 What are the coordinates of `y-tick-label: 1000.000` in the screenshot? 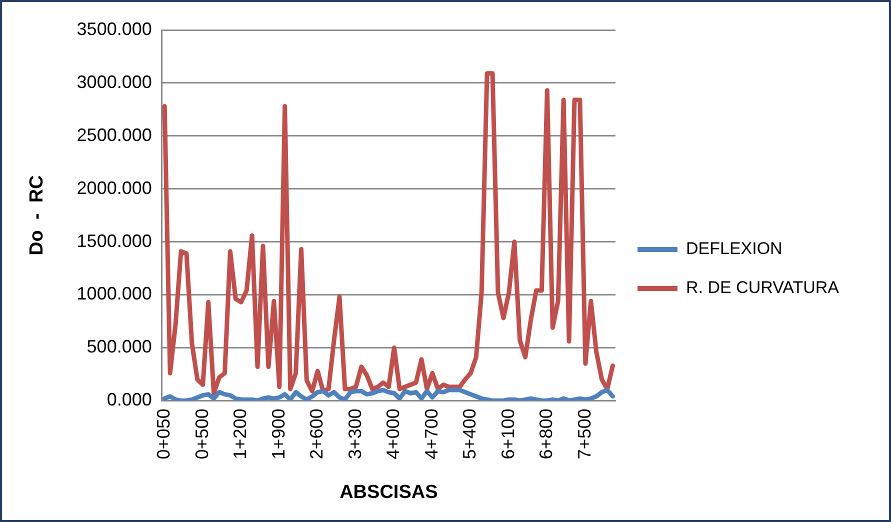 It's located at (114, 294).